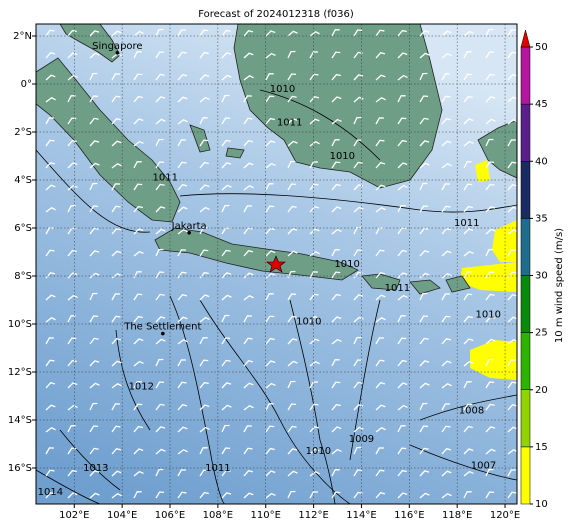  What do you see at coordinates (409, 515) in the screenshot?
I see `lon-tick-label: 116°E` at bounding box center [409, 515].